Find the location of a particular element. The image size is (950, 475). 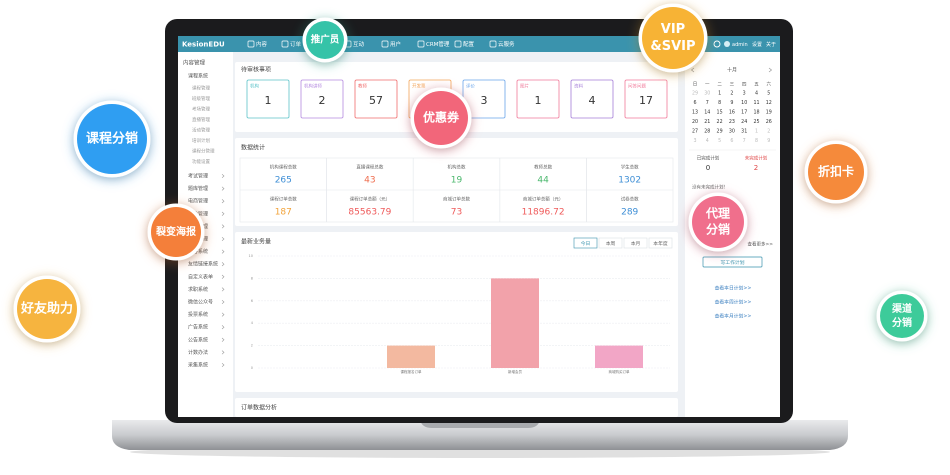

sidebar-item: 求职系统 is located at coordinates (198, 289).